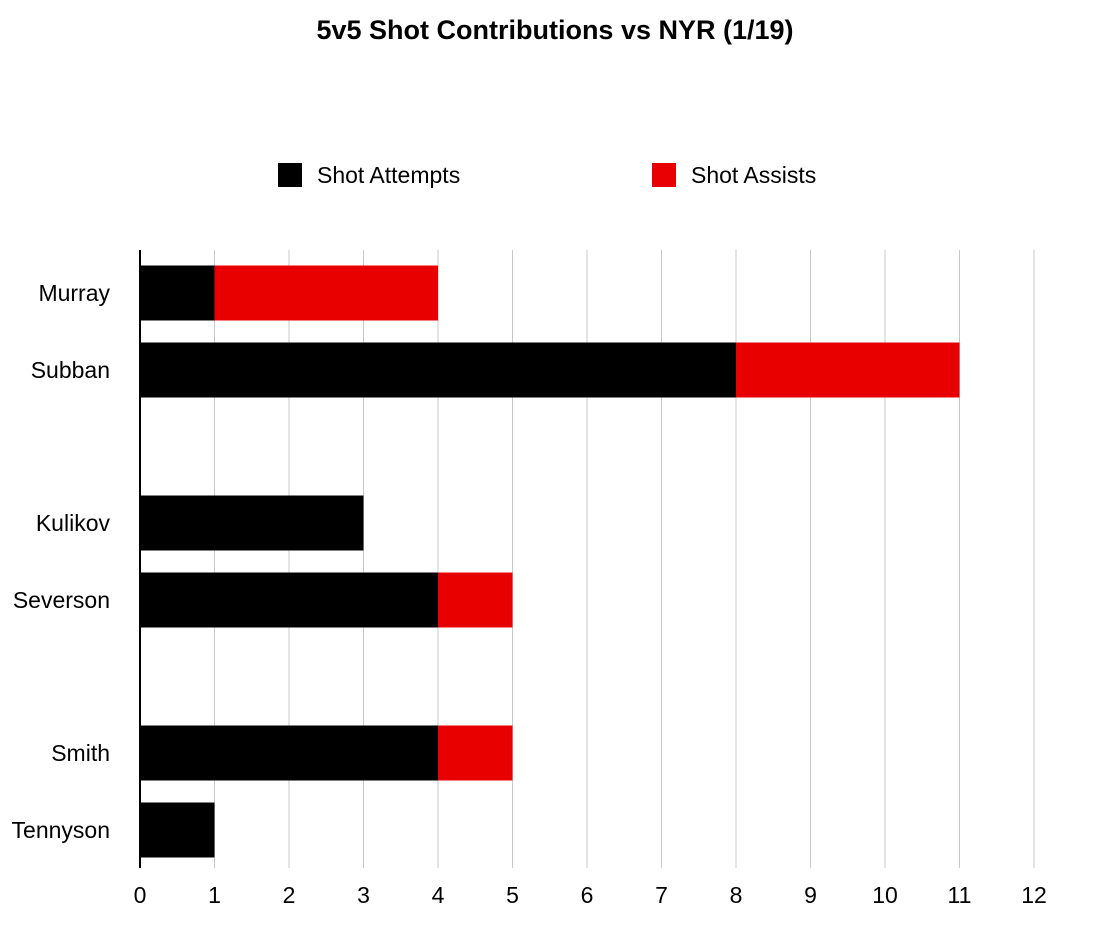  What do you see at coordinates (363, 895) in the screenshot?
I see `x-tick-label: 3` at bounding box center [363, 895].